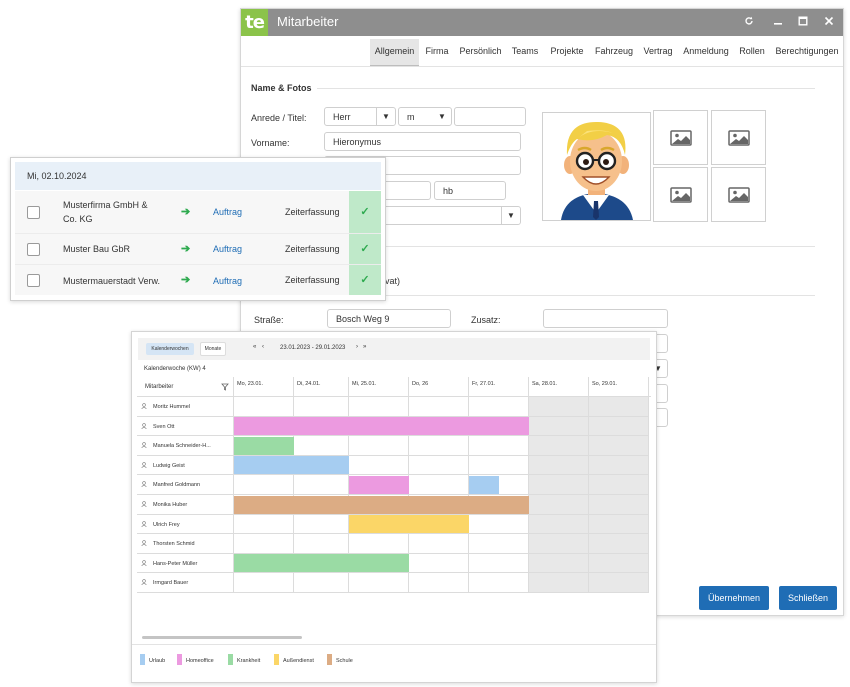 This screenshot has width=850, height=687. What do you see at coordinates (225, 387) in the screenshot?
I see `filter-icon` at bounding box center [225, 387].